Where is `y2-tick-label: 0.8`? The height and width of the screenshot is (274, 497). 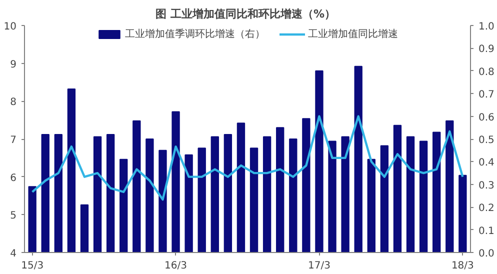
y2-tick-label: 0.8 is located at coordinates (486, 72).